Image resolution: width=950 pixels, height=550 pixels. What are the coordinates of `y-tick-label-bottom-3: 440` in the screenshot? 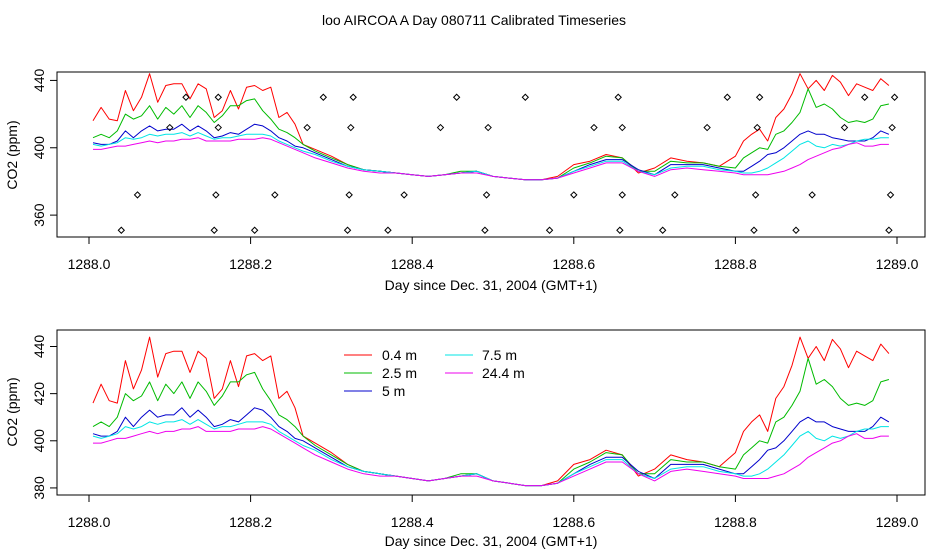 It's located at (39, 347).